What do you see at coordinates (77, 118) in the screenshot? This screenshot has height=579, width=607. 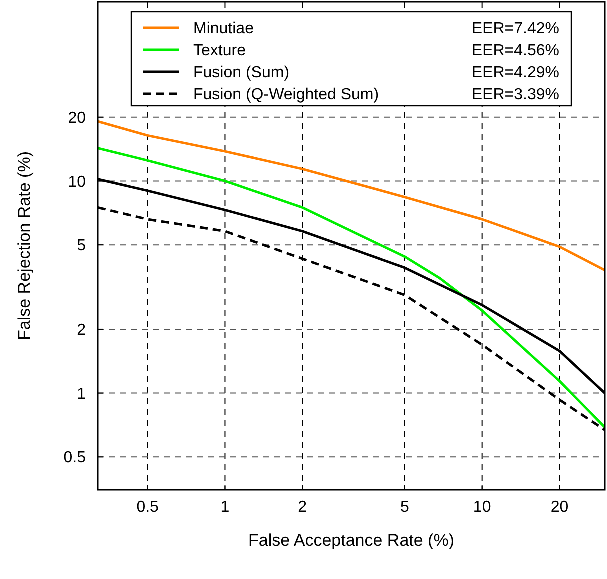 I see `y-tick-label: 20` at bounding box center [77, 118].